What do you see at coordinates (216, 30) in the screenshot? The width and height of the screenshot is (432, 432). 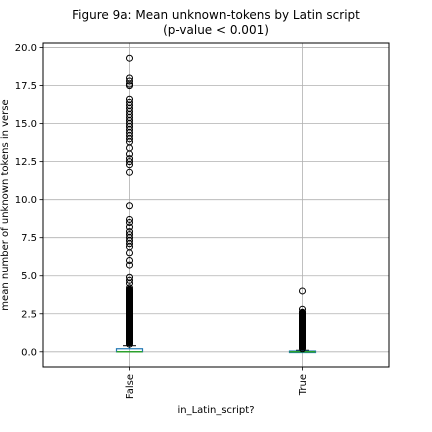 I see `chart-subtitle: (p-value < 0.001)` at bounding box center [216, 30].